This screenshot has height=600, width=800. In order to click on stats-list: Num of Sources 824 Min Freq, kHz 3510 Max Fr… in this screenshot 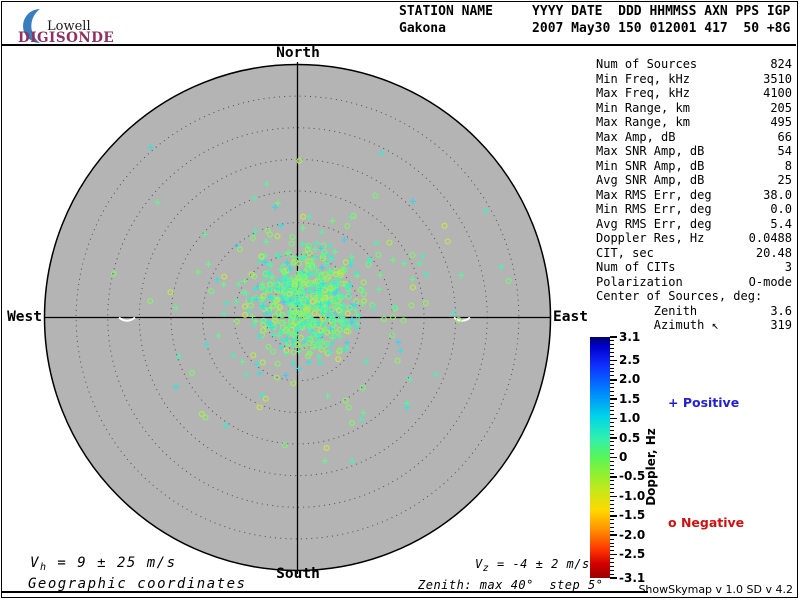, I will do `click(694, 195)`.